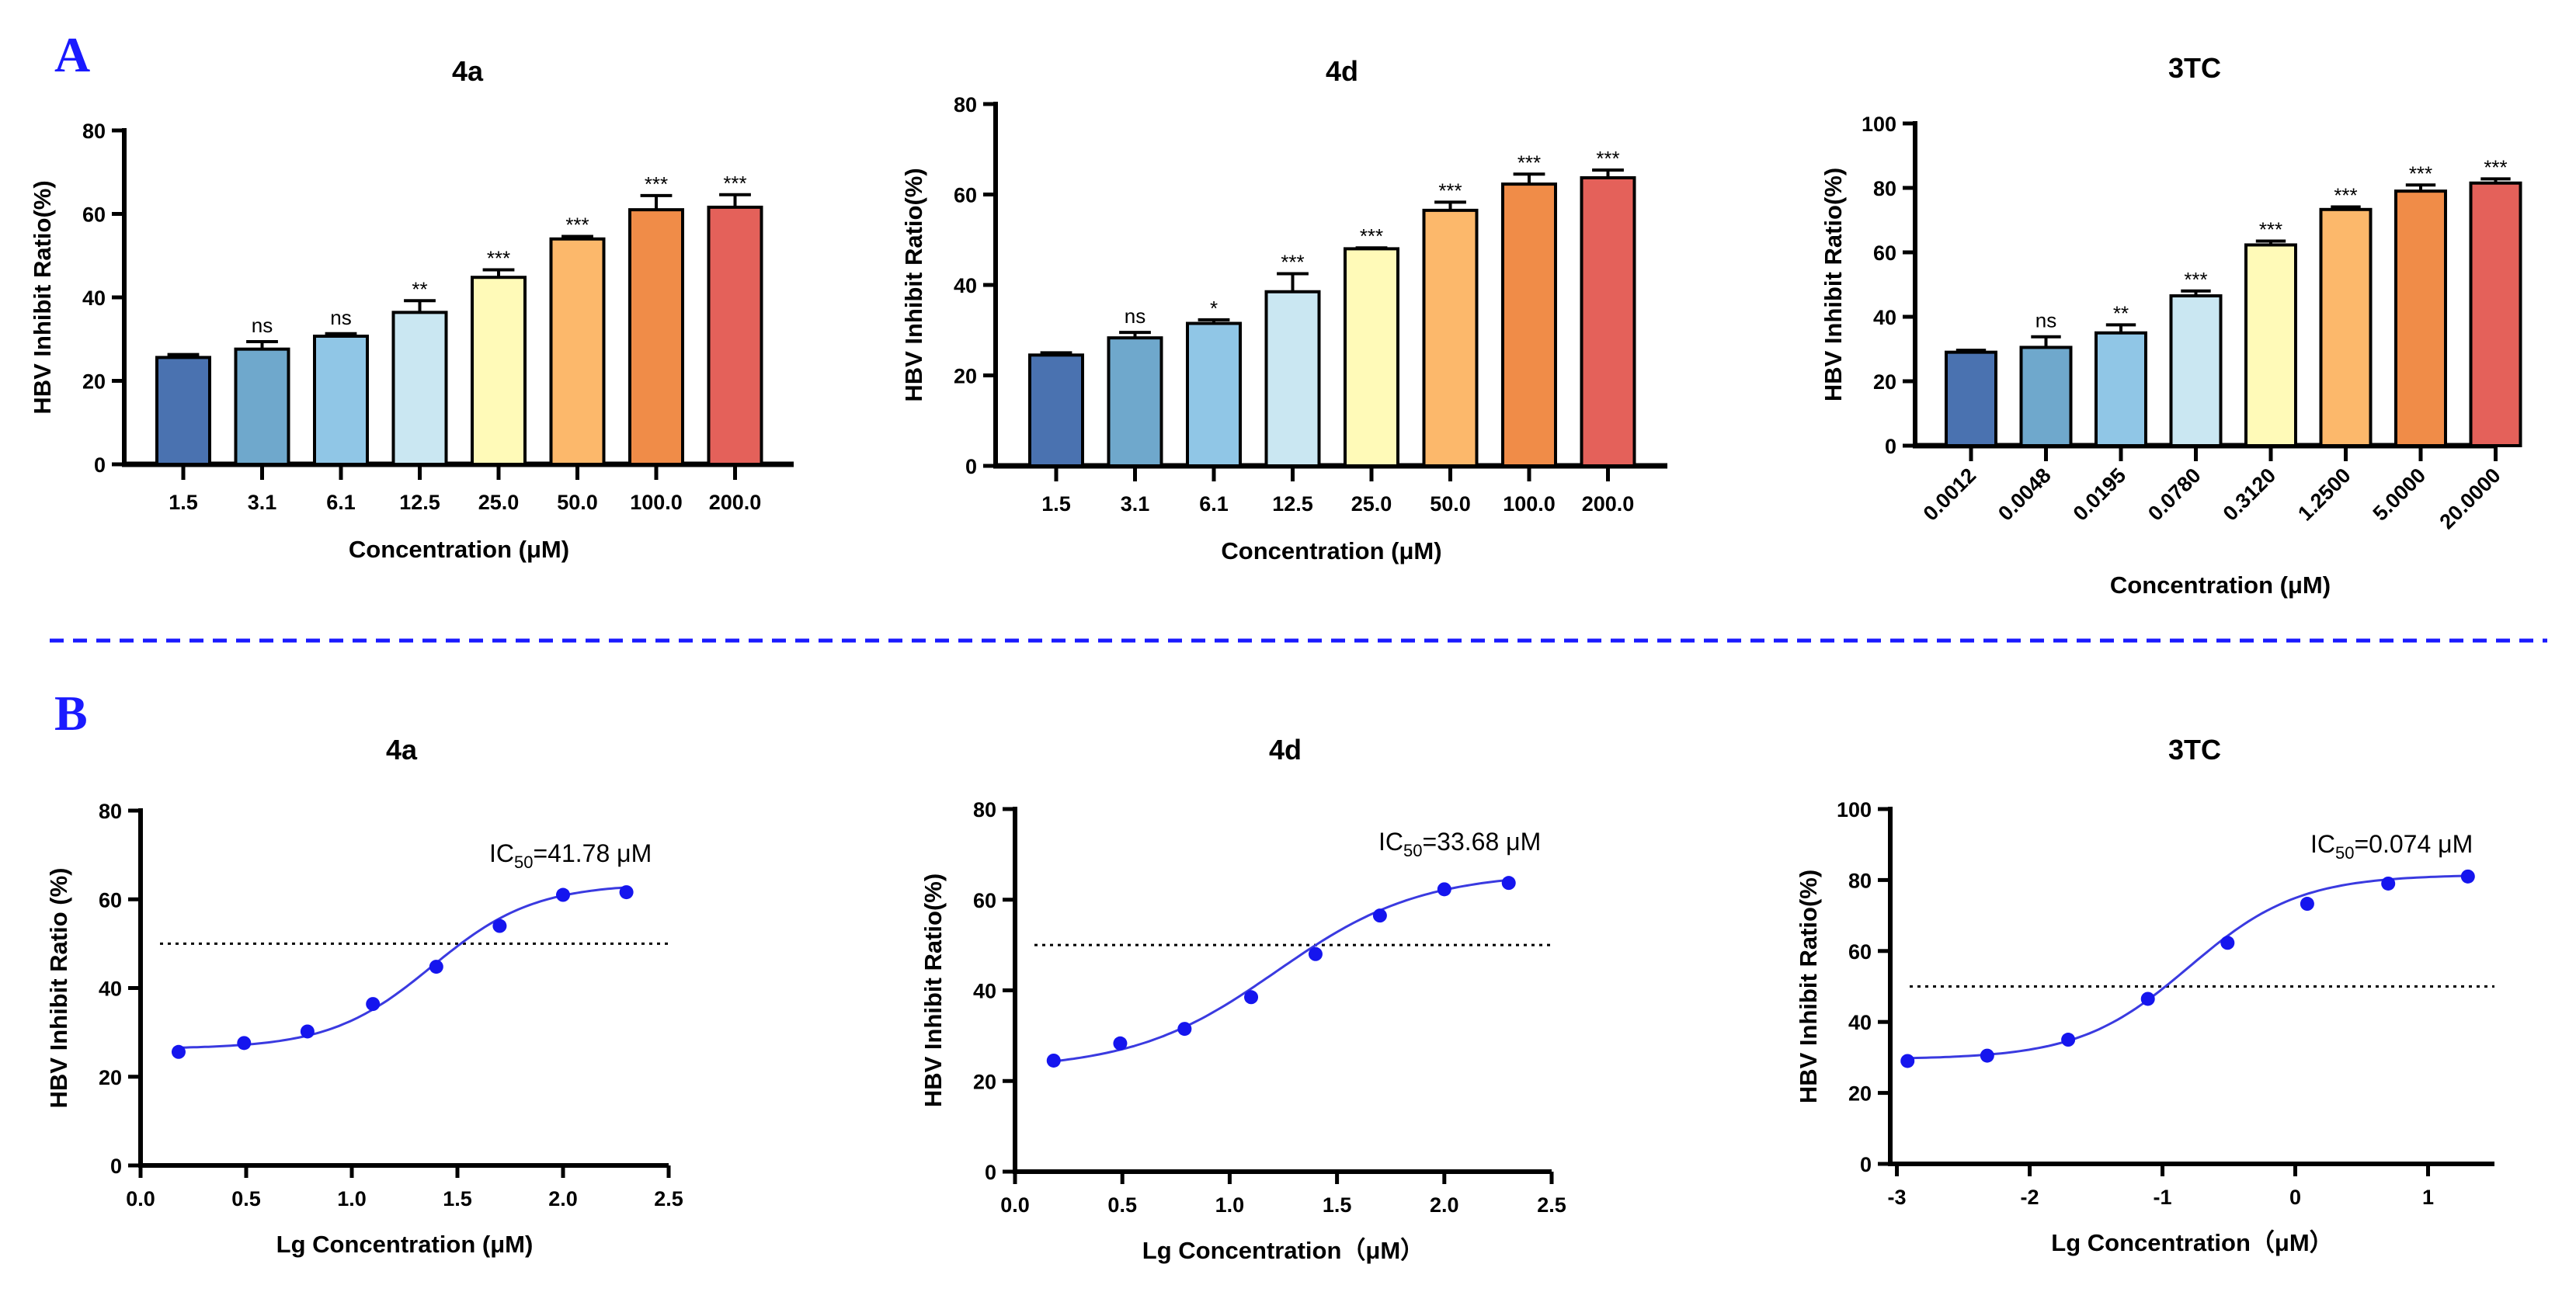  Describe the element at coordinates (58, 988) in the screenshot. I see `y-axis-title: HBV Inhibit Ratio (%)` at that location.